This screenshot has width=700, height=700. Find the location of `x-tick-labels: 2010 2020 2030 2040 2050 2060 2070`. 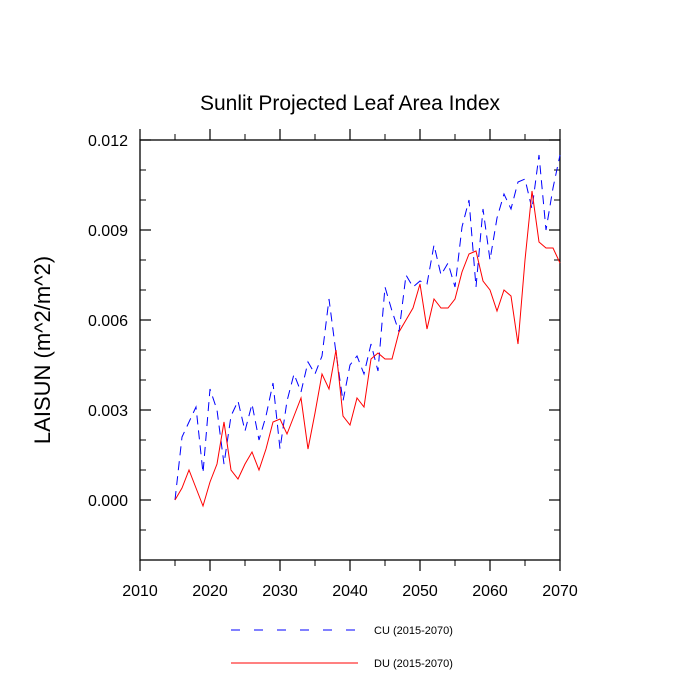

x-tick-labels: 2010 2020 2030 2040 2050 2060 2070 is located at coordinates (350, 591).